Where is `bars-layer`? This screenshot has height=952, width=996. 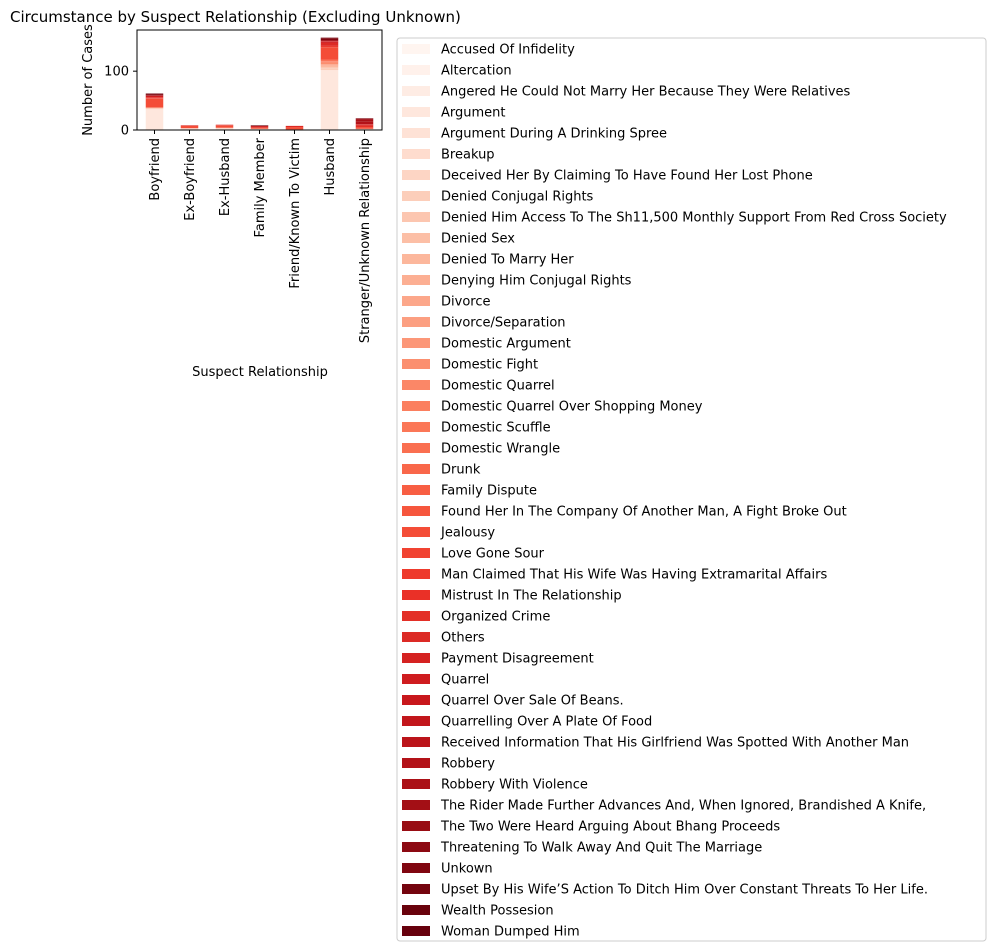 bars-layer is located at coordinates (259, 83).